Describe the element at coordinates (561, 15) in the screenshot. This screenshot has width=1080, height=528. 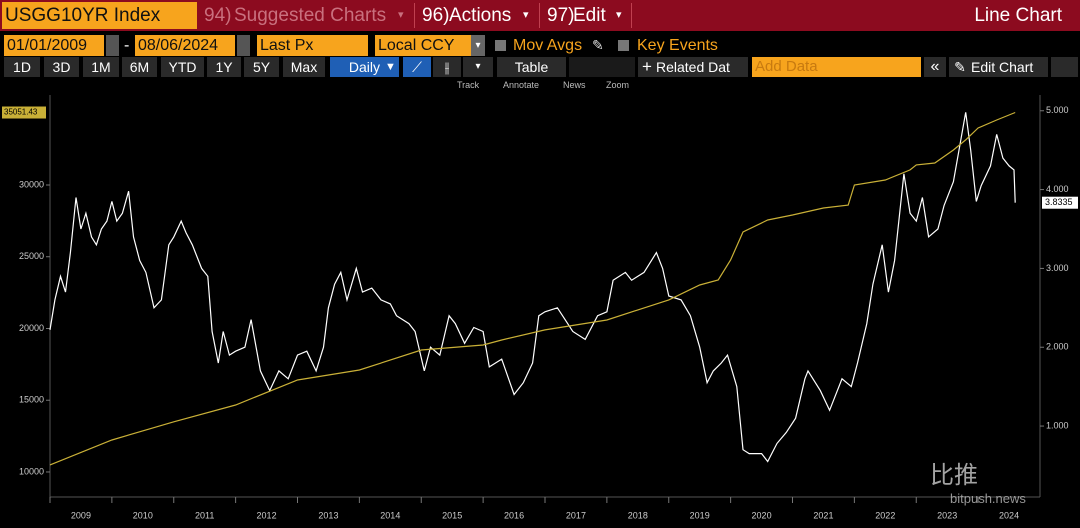
I see `menu-num: 97)` at that location.